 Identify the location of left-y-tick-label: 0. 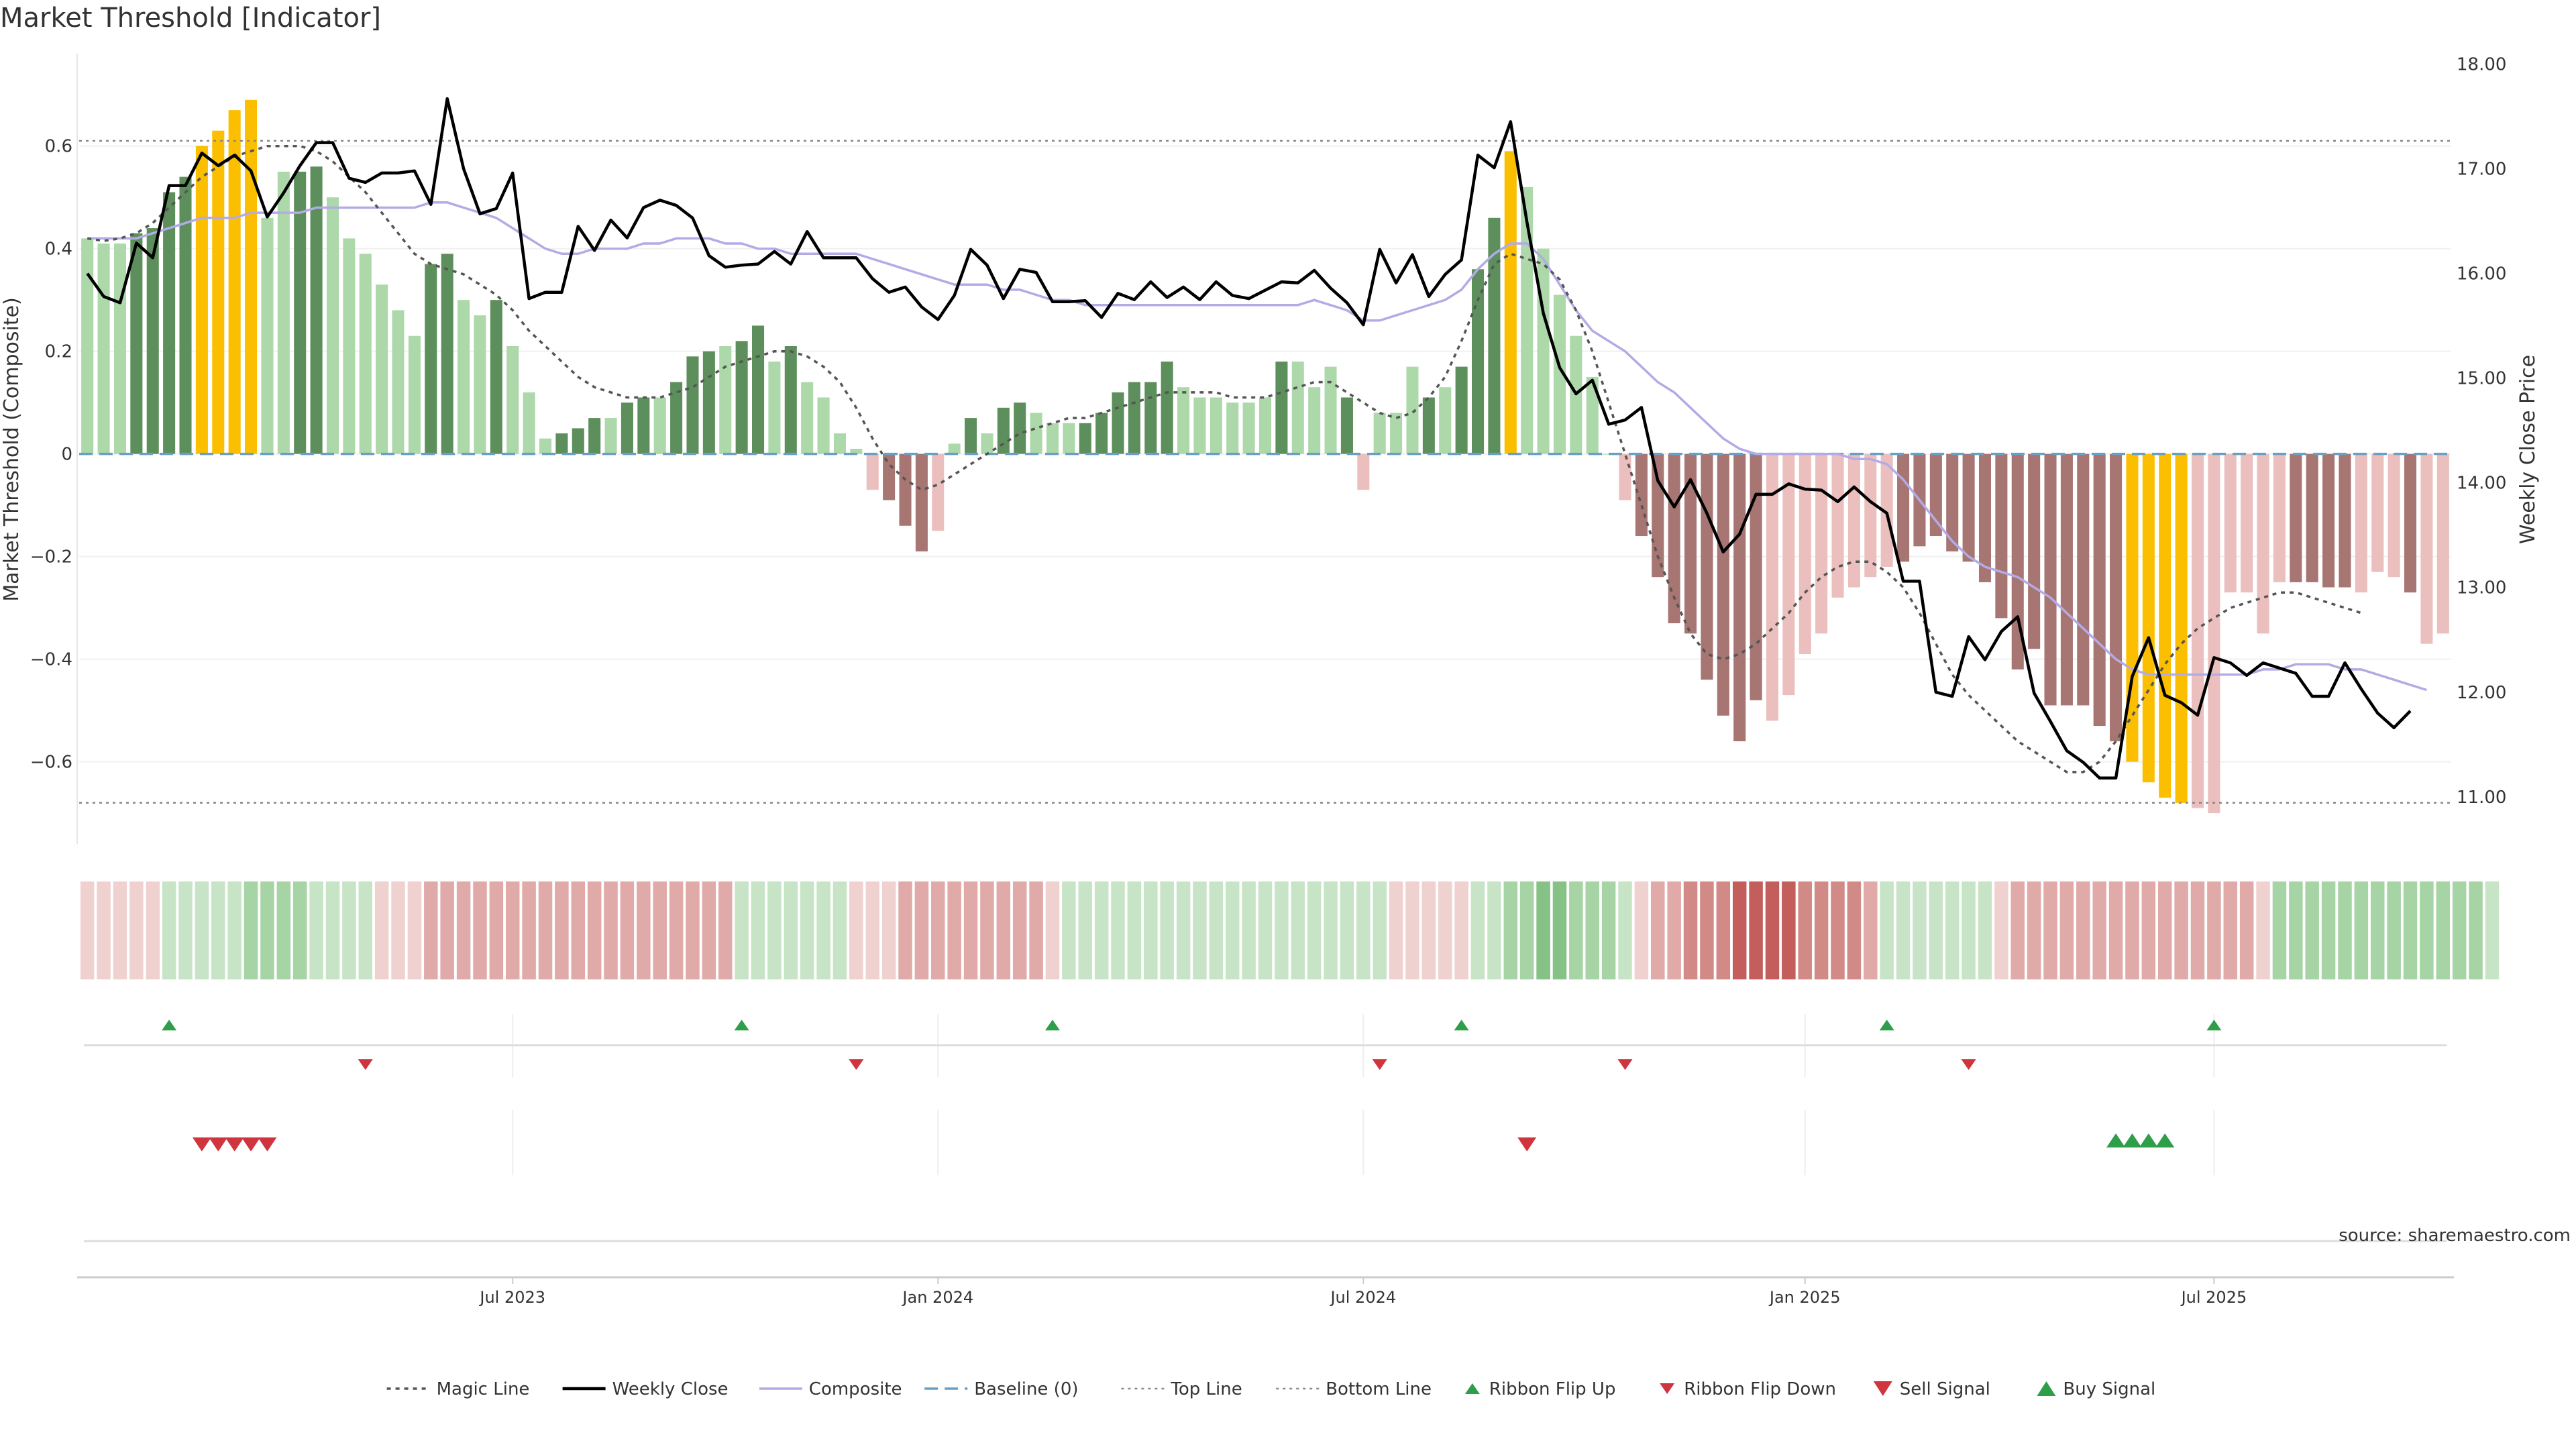
(66, 455).